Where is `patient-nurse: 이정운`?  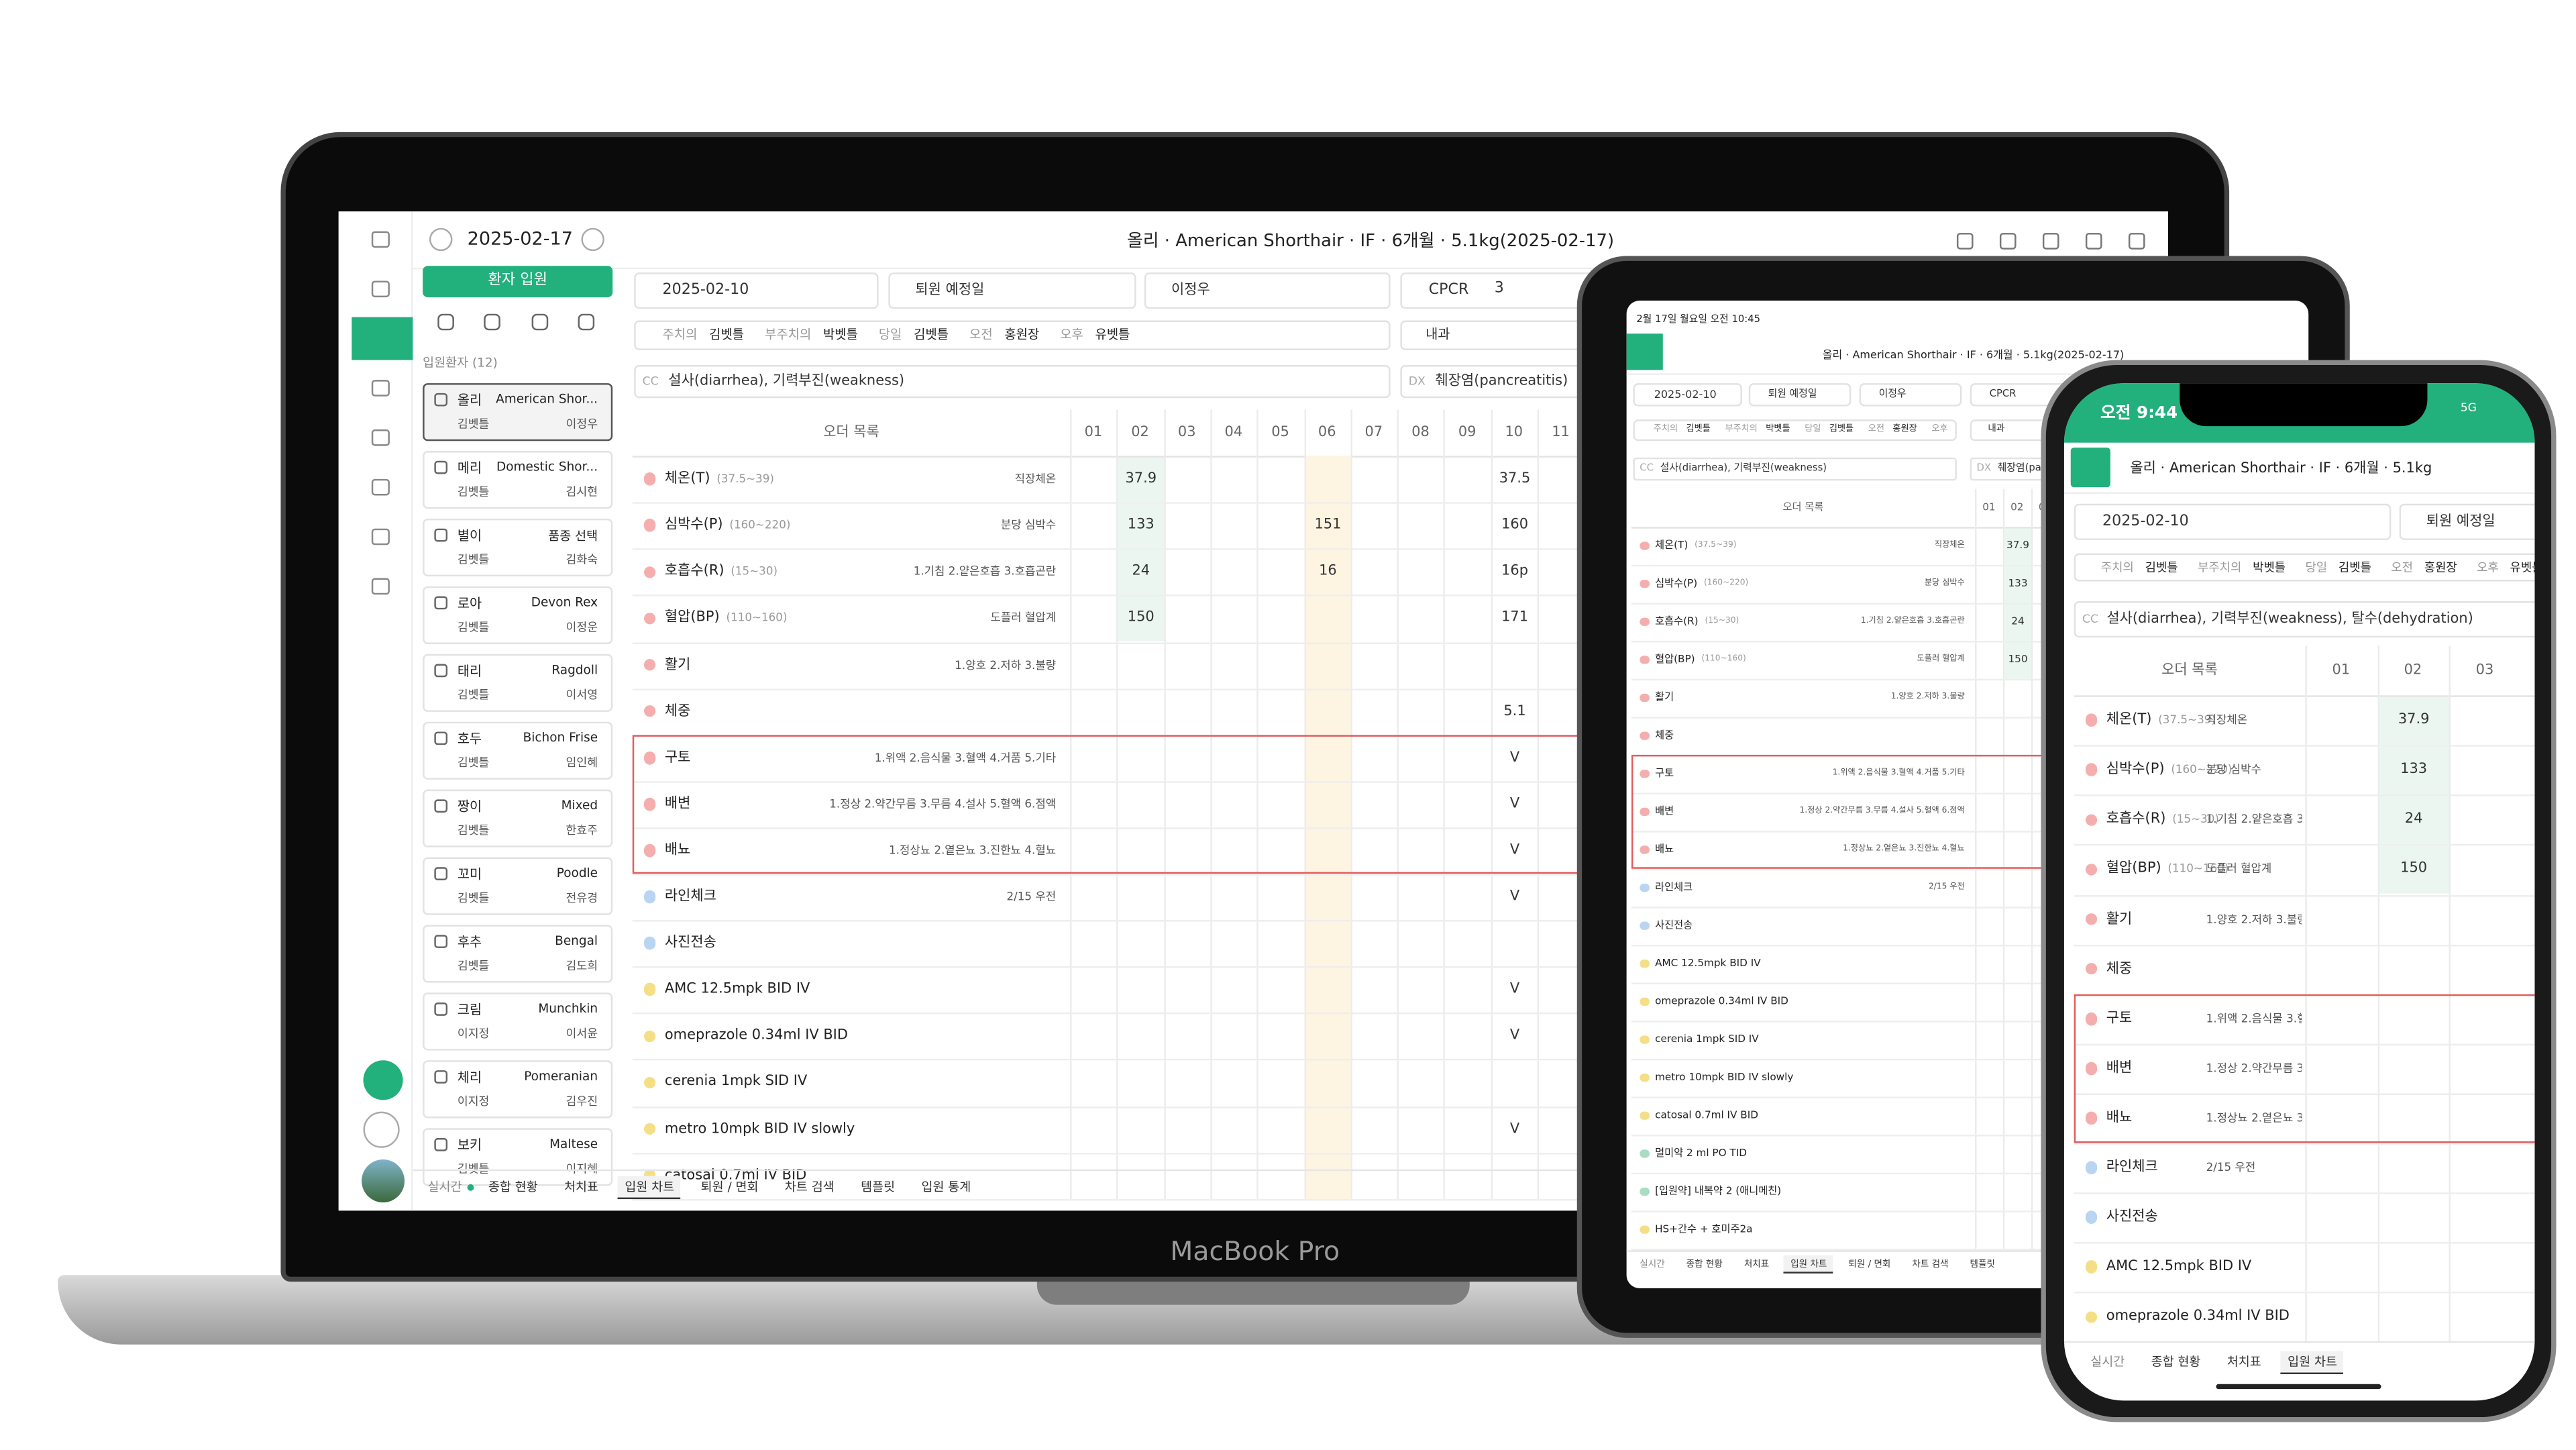
patient-nurse: 이정운 is located at coordinates (582, 628).